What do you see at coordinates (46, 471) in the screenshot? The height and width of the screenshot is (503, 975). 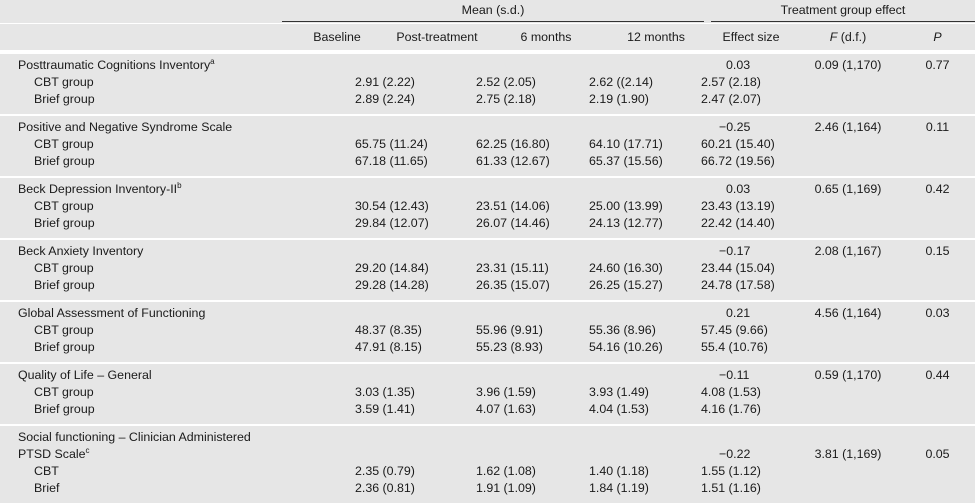 I see `row-label: CBT` at bounding box center [46, 471].